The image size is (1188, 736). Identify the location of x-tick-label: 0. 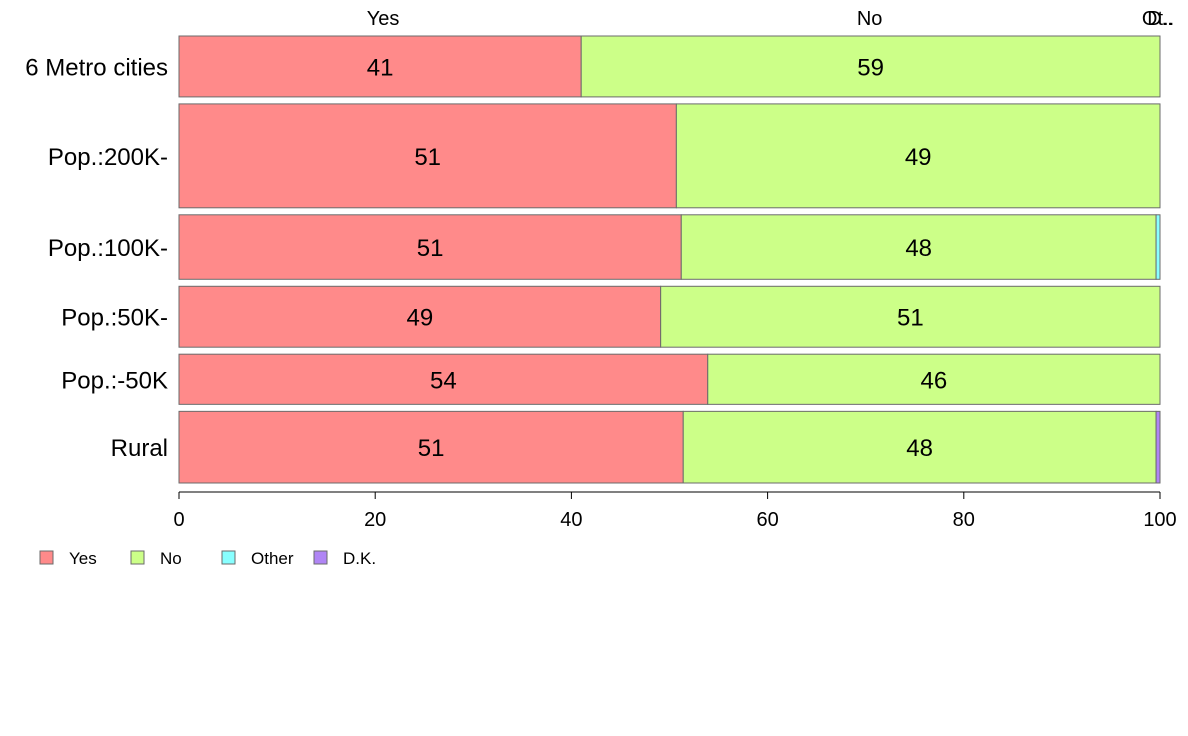
(178, 520).